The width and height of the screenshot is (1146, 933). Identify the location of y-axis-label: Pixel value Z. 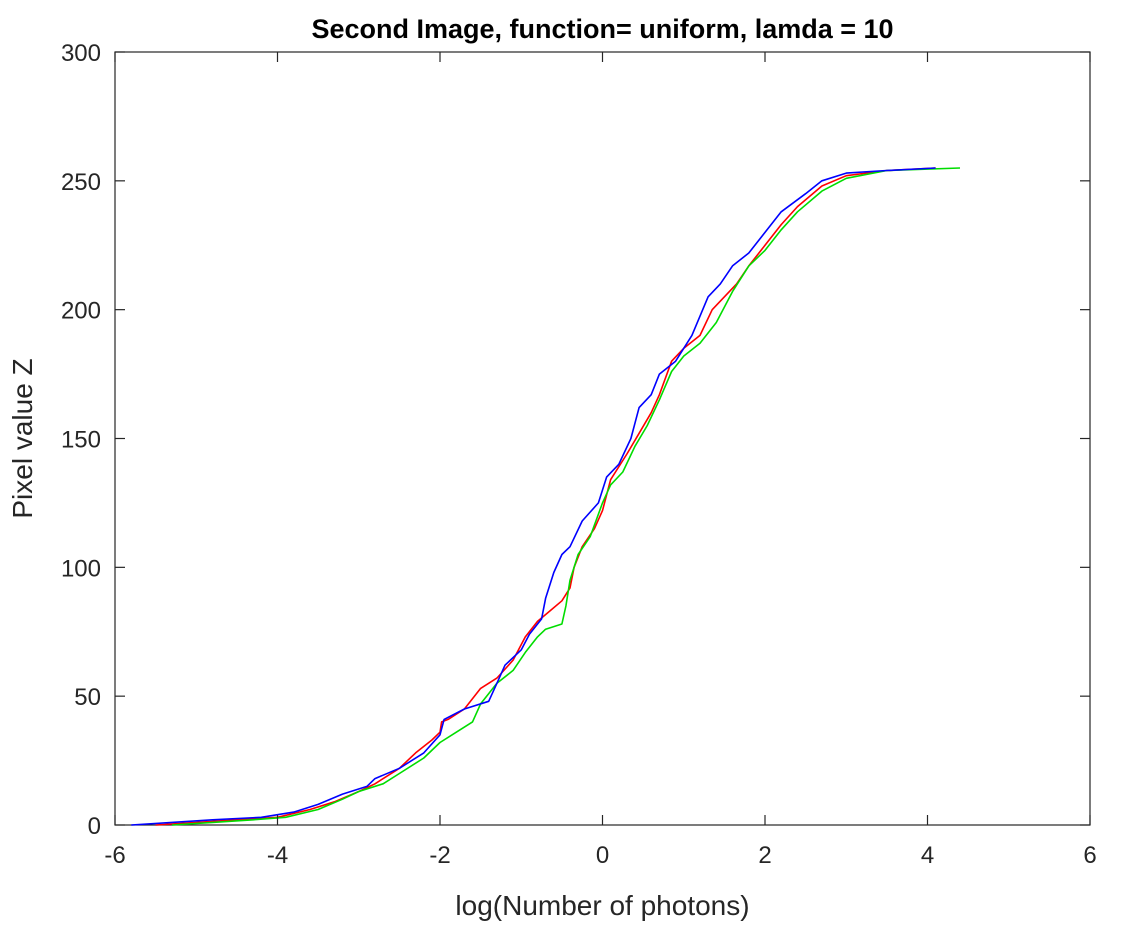
(22, 438).